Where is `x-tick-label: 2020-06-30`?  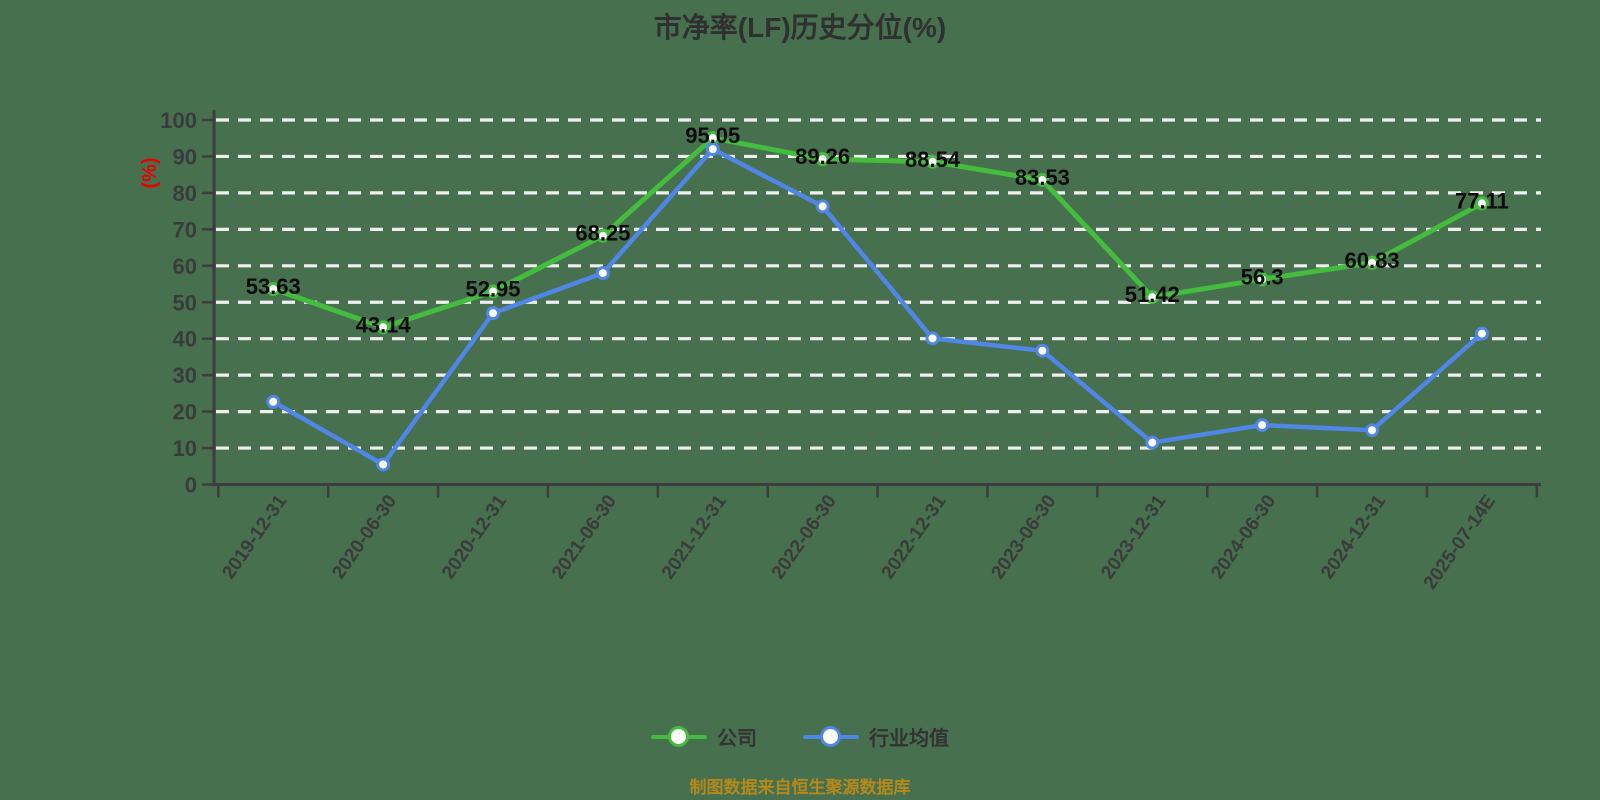
x-tick-label: 2020-06-30 is located at coordinates (364, 537).